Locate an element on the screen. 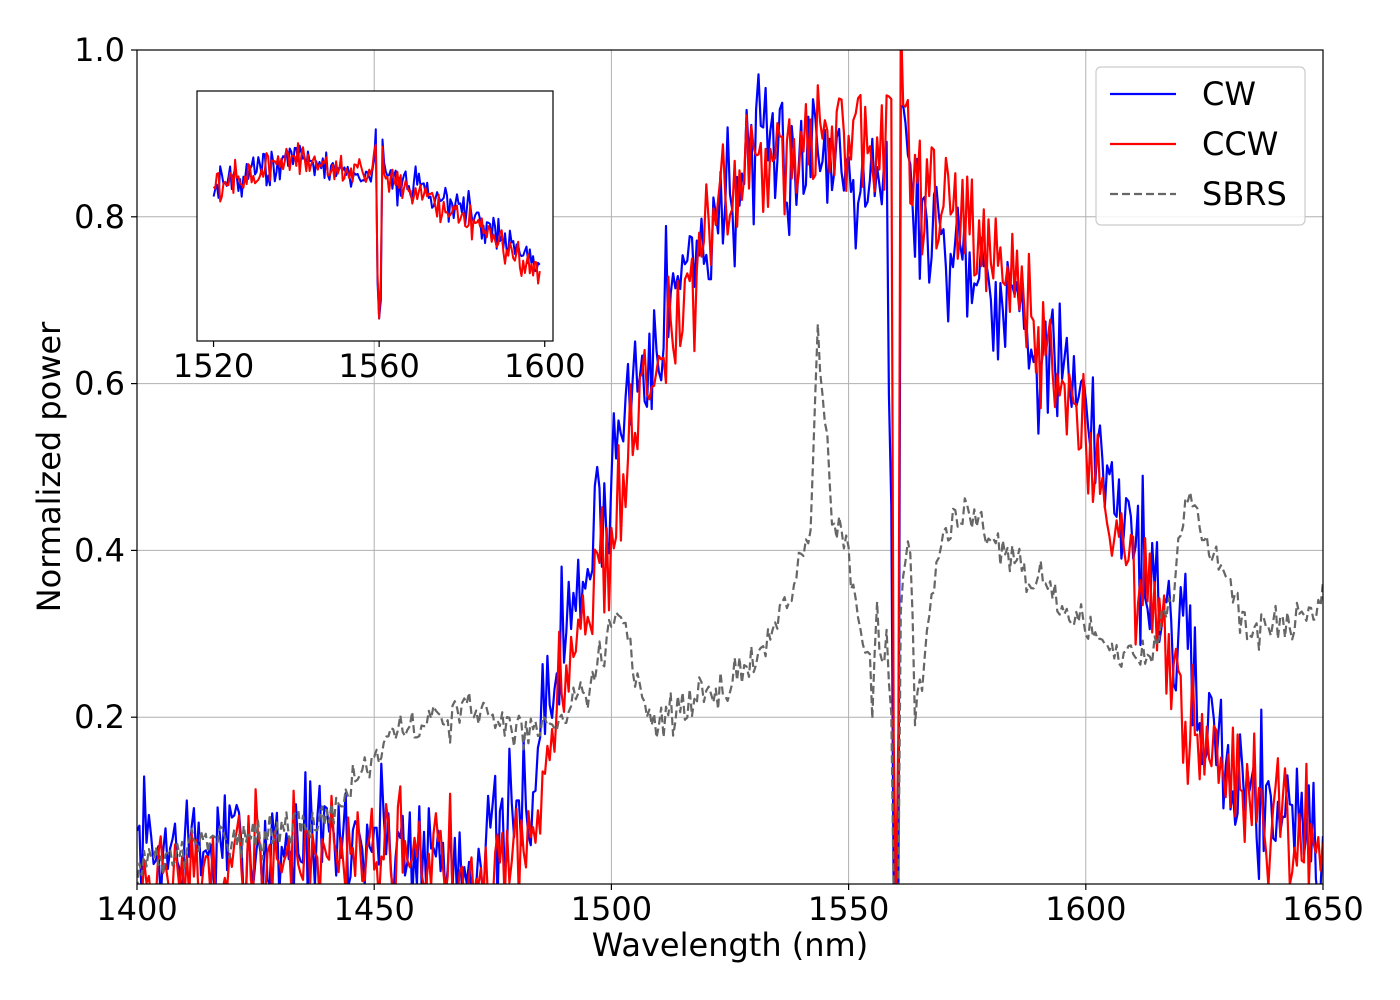  y-tick-label: 0.4 is located at coordinates (99, 550).